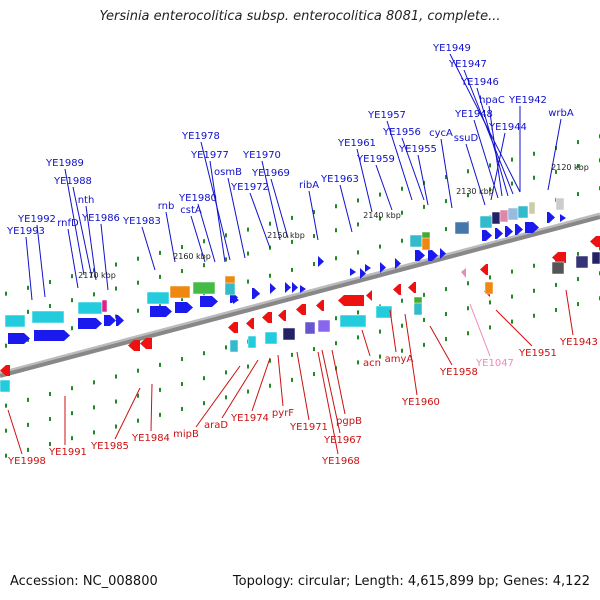 This screenshot has width=600, height=600. What do you see at coordinates (249, 187) in the screenshot?
I see `gene-label-top: YE1972` at bounding box center [249, 187].